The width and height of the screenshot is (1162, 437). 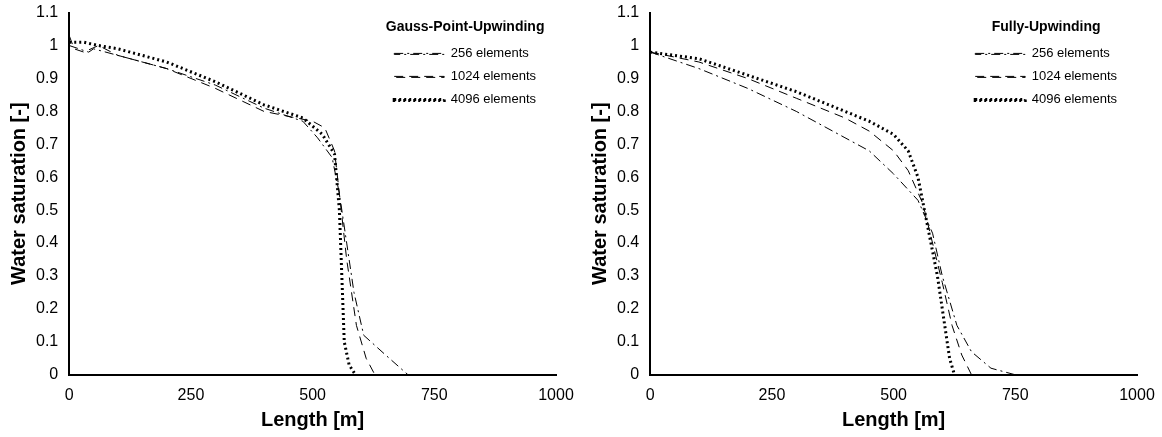 What do you see at coordinates (465, 26) in the screenshot?
I see `legend-title: Gauss-Point-Upwinding` at bounding box center [465, 26].